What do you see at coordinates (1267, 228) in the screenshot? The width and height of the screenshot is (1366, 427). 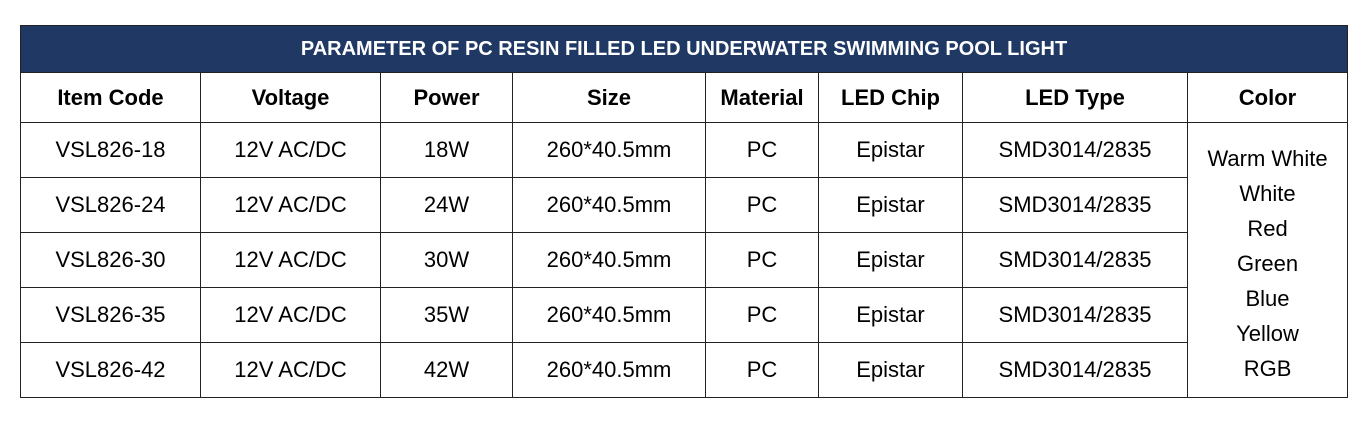 I see `color-option: Red` at bounding box center [1267, 228].